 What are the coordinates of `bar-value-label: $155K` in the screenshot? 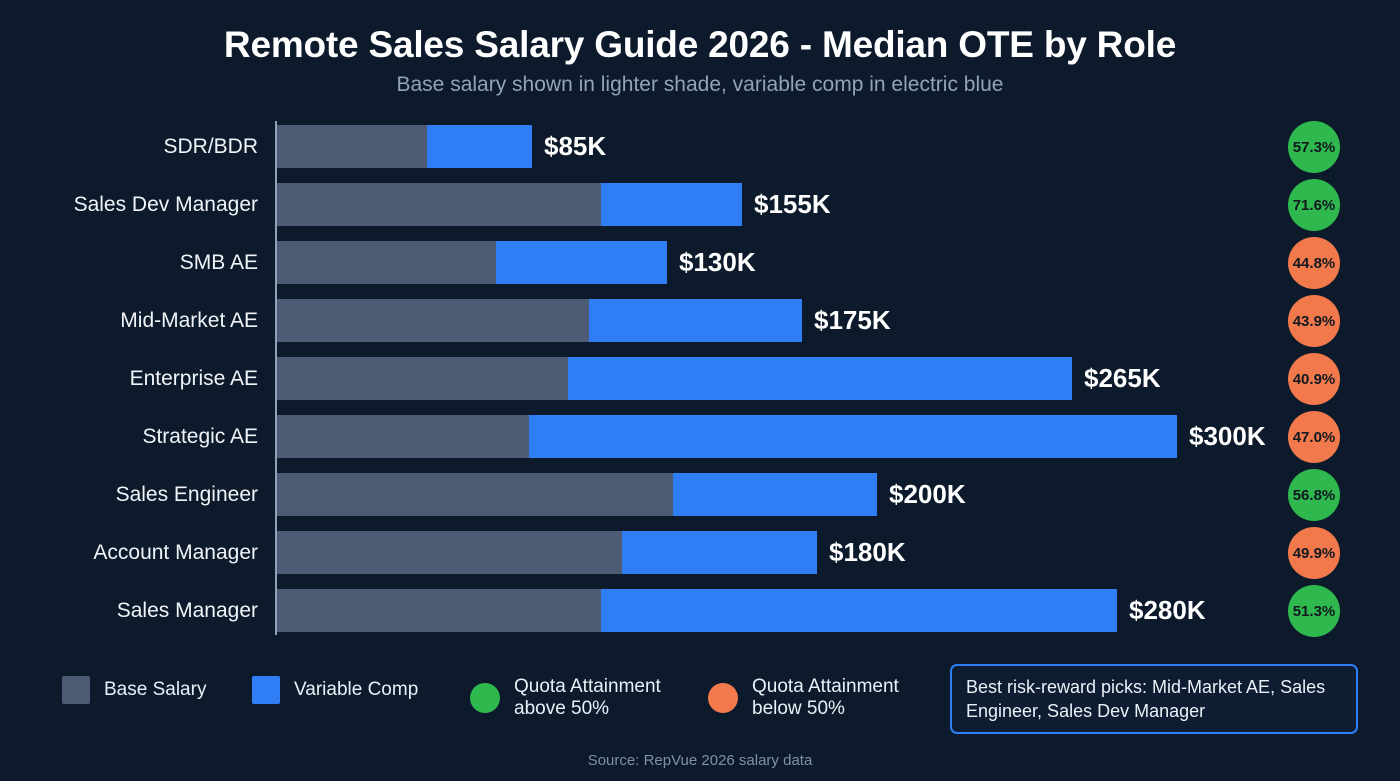 It's located at (792, 204).